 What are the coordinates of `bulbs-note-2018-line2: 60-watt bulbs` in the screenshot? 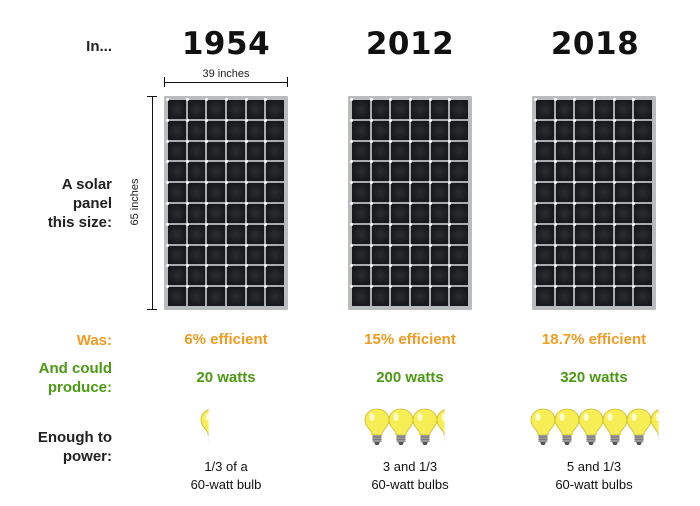 It's located at (594, 484).